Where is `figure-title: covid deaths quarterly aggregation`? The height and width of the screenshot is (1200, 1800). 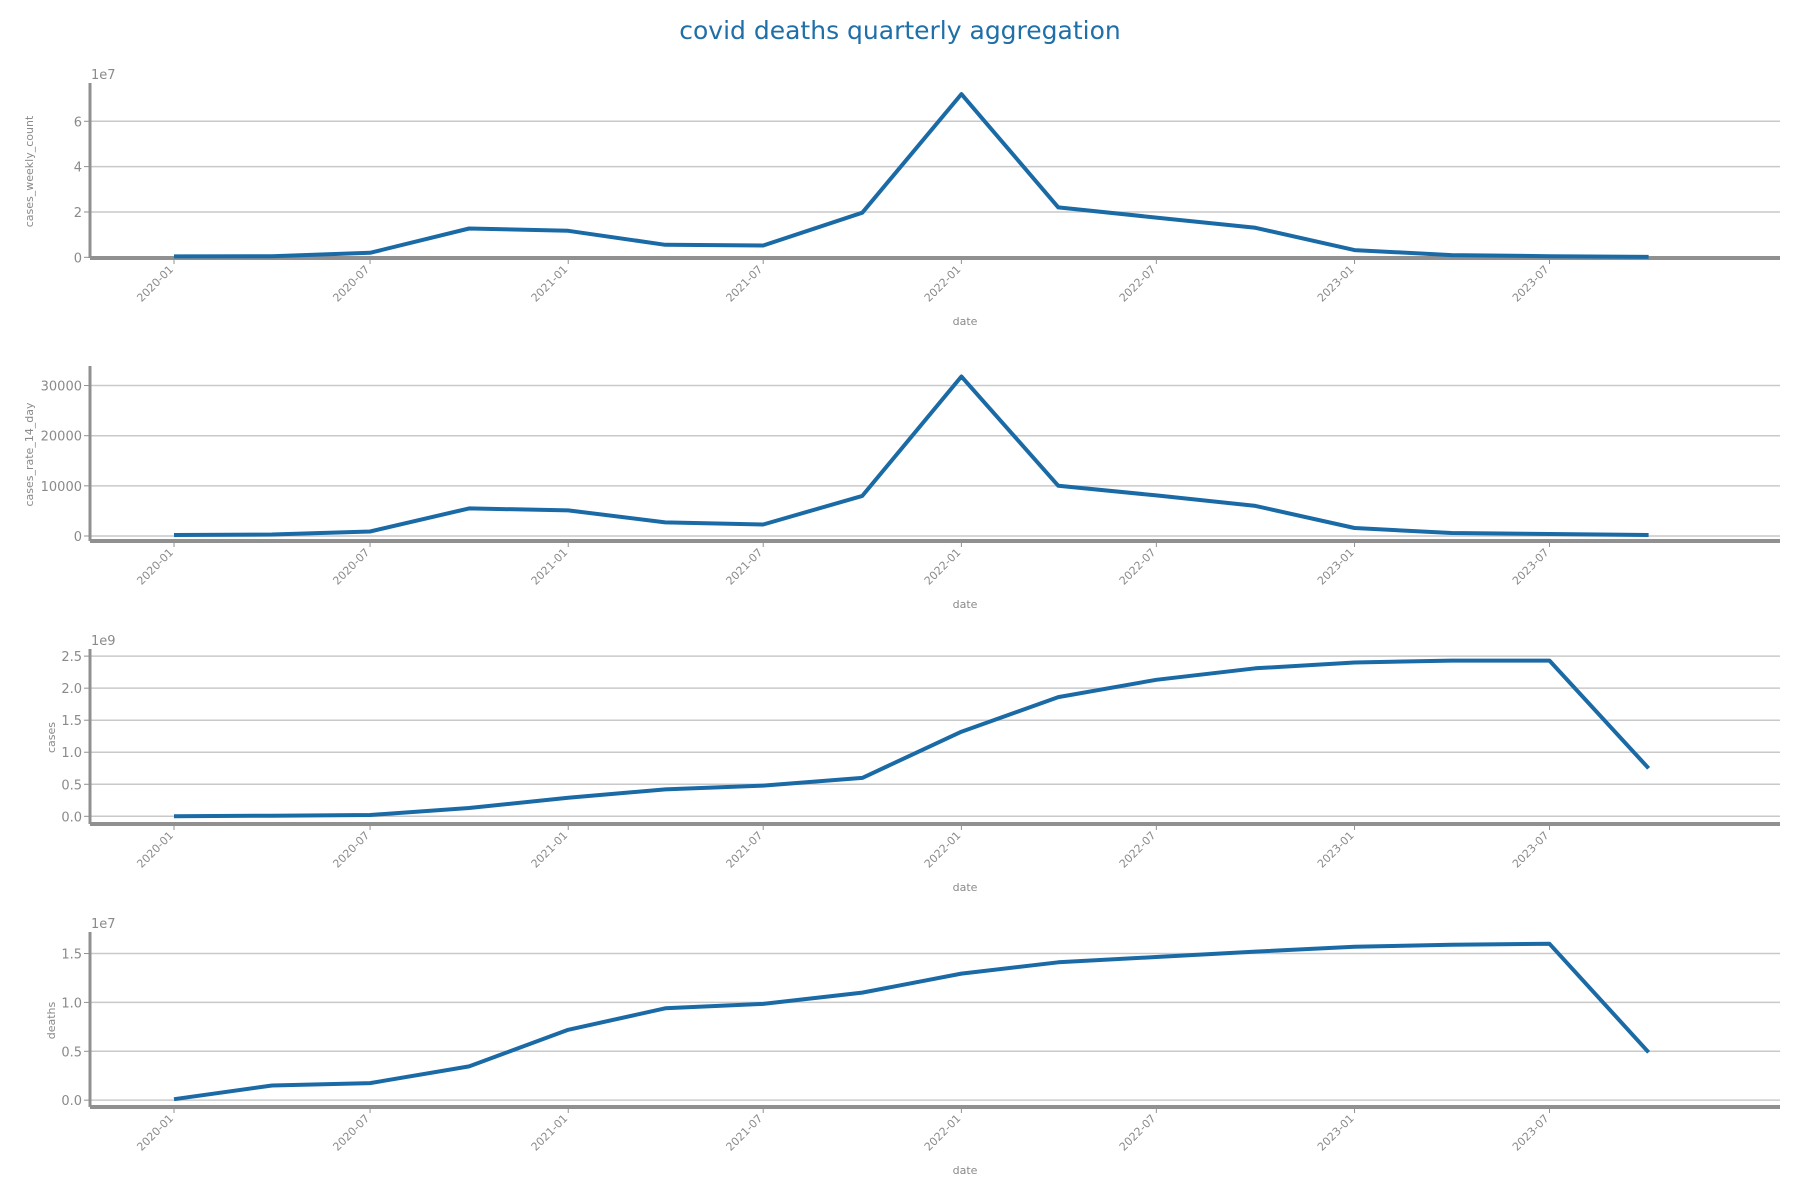
figure-title: covid deaths quarterly aggregation is located at coordinates (900, 30).